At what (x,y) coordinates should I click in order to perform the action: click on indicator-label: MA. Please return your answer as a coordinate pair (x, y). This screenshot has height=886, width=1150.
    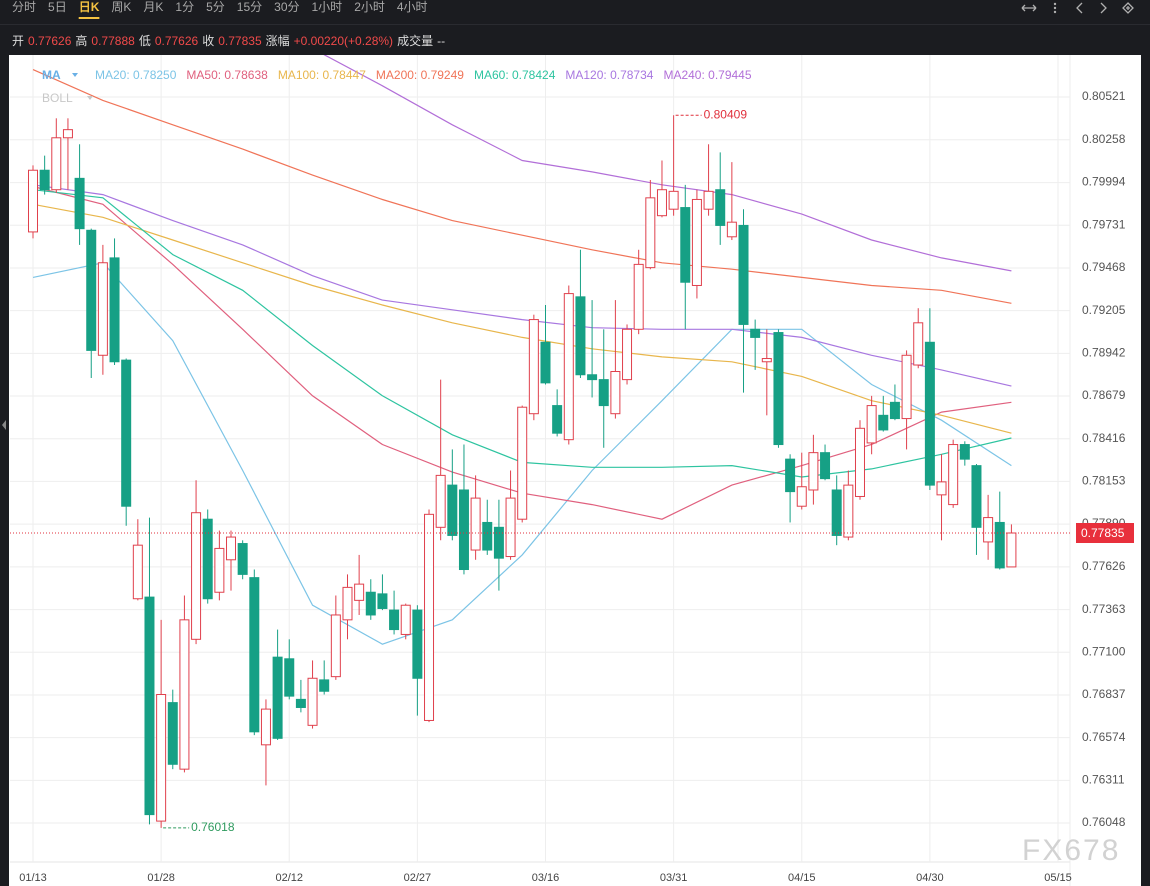
    Looking at the image, I should click on (51, 75).